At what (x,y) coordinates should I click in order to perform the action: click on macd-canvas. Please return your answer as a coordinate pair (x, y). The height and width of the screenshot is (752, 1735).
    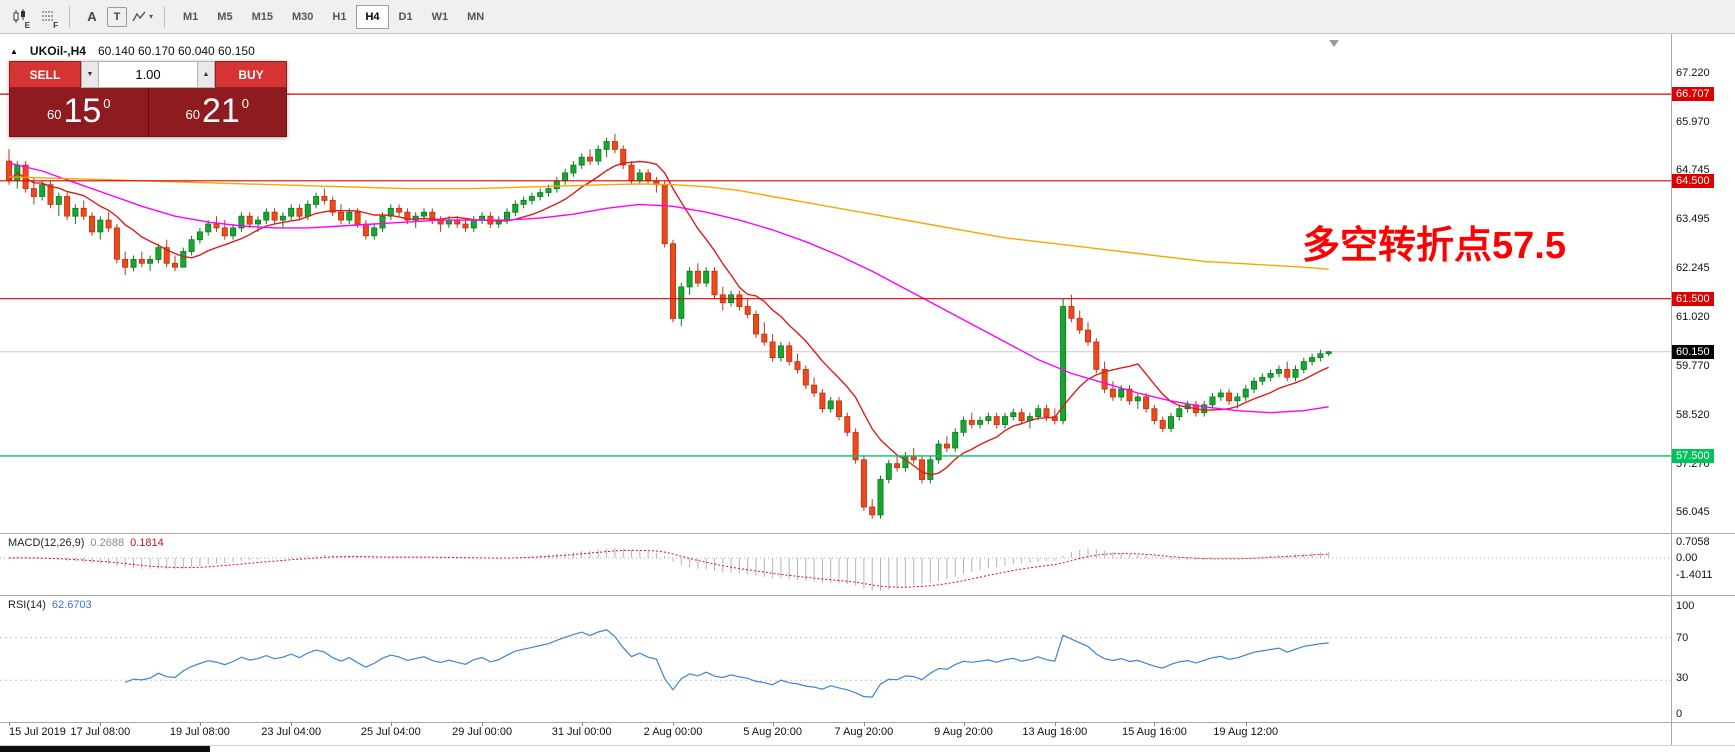
    Looking at the image, I should click on (835, 564).